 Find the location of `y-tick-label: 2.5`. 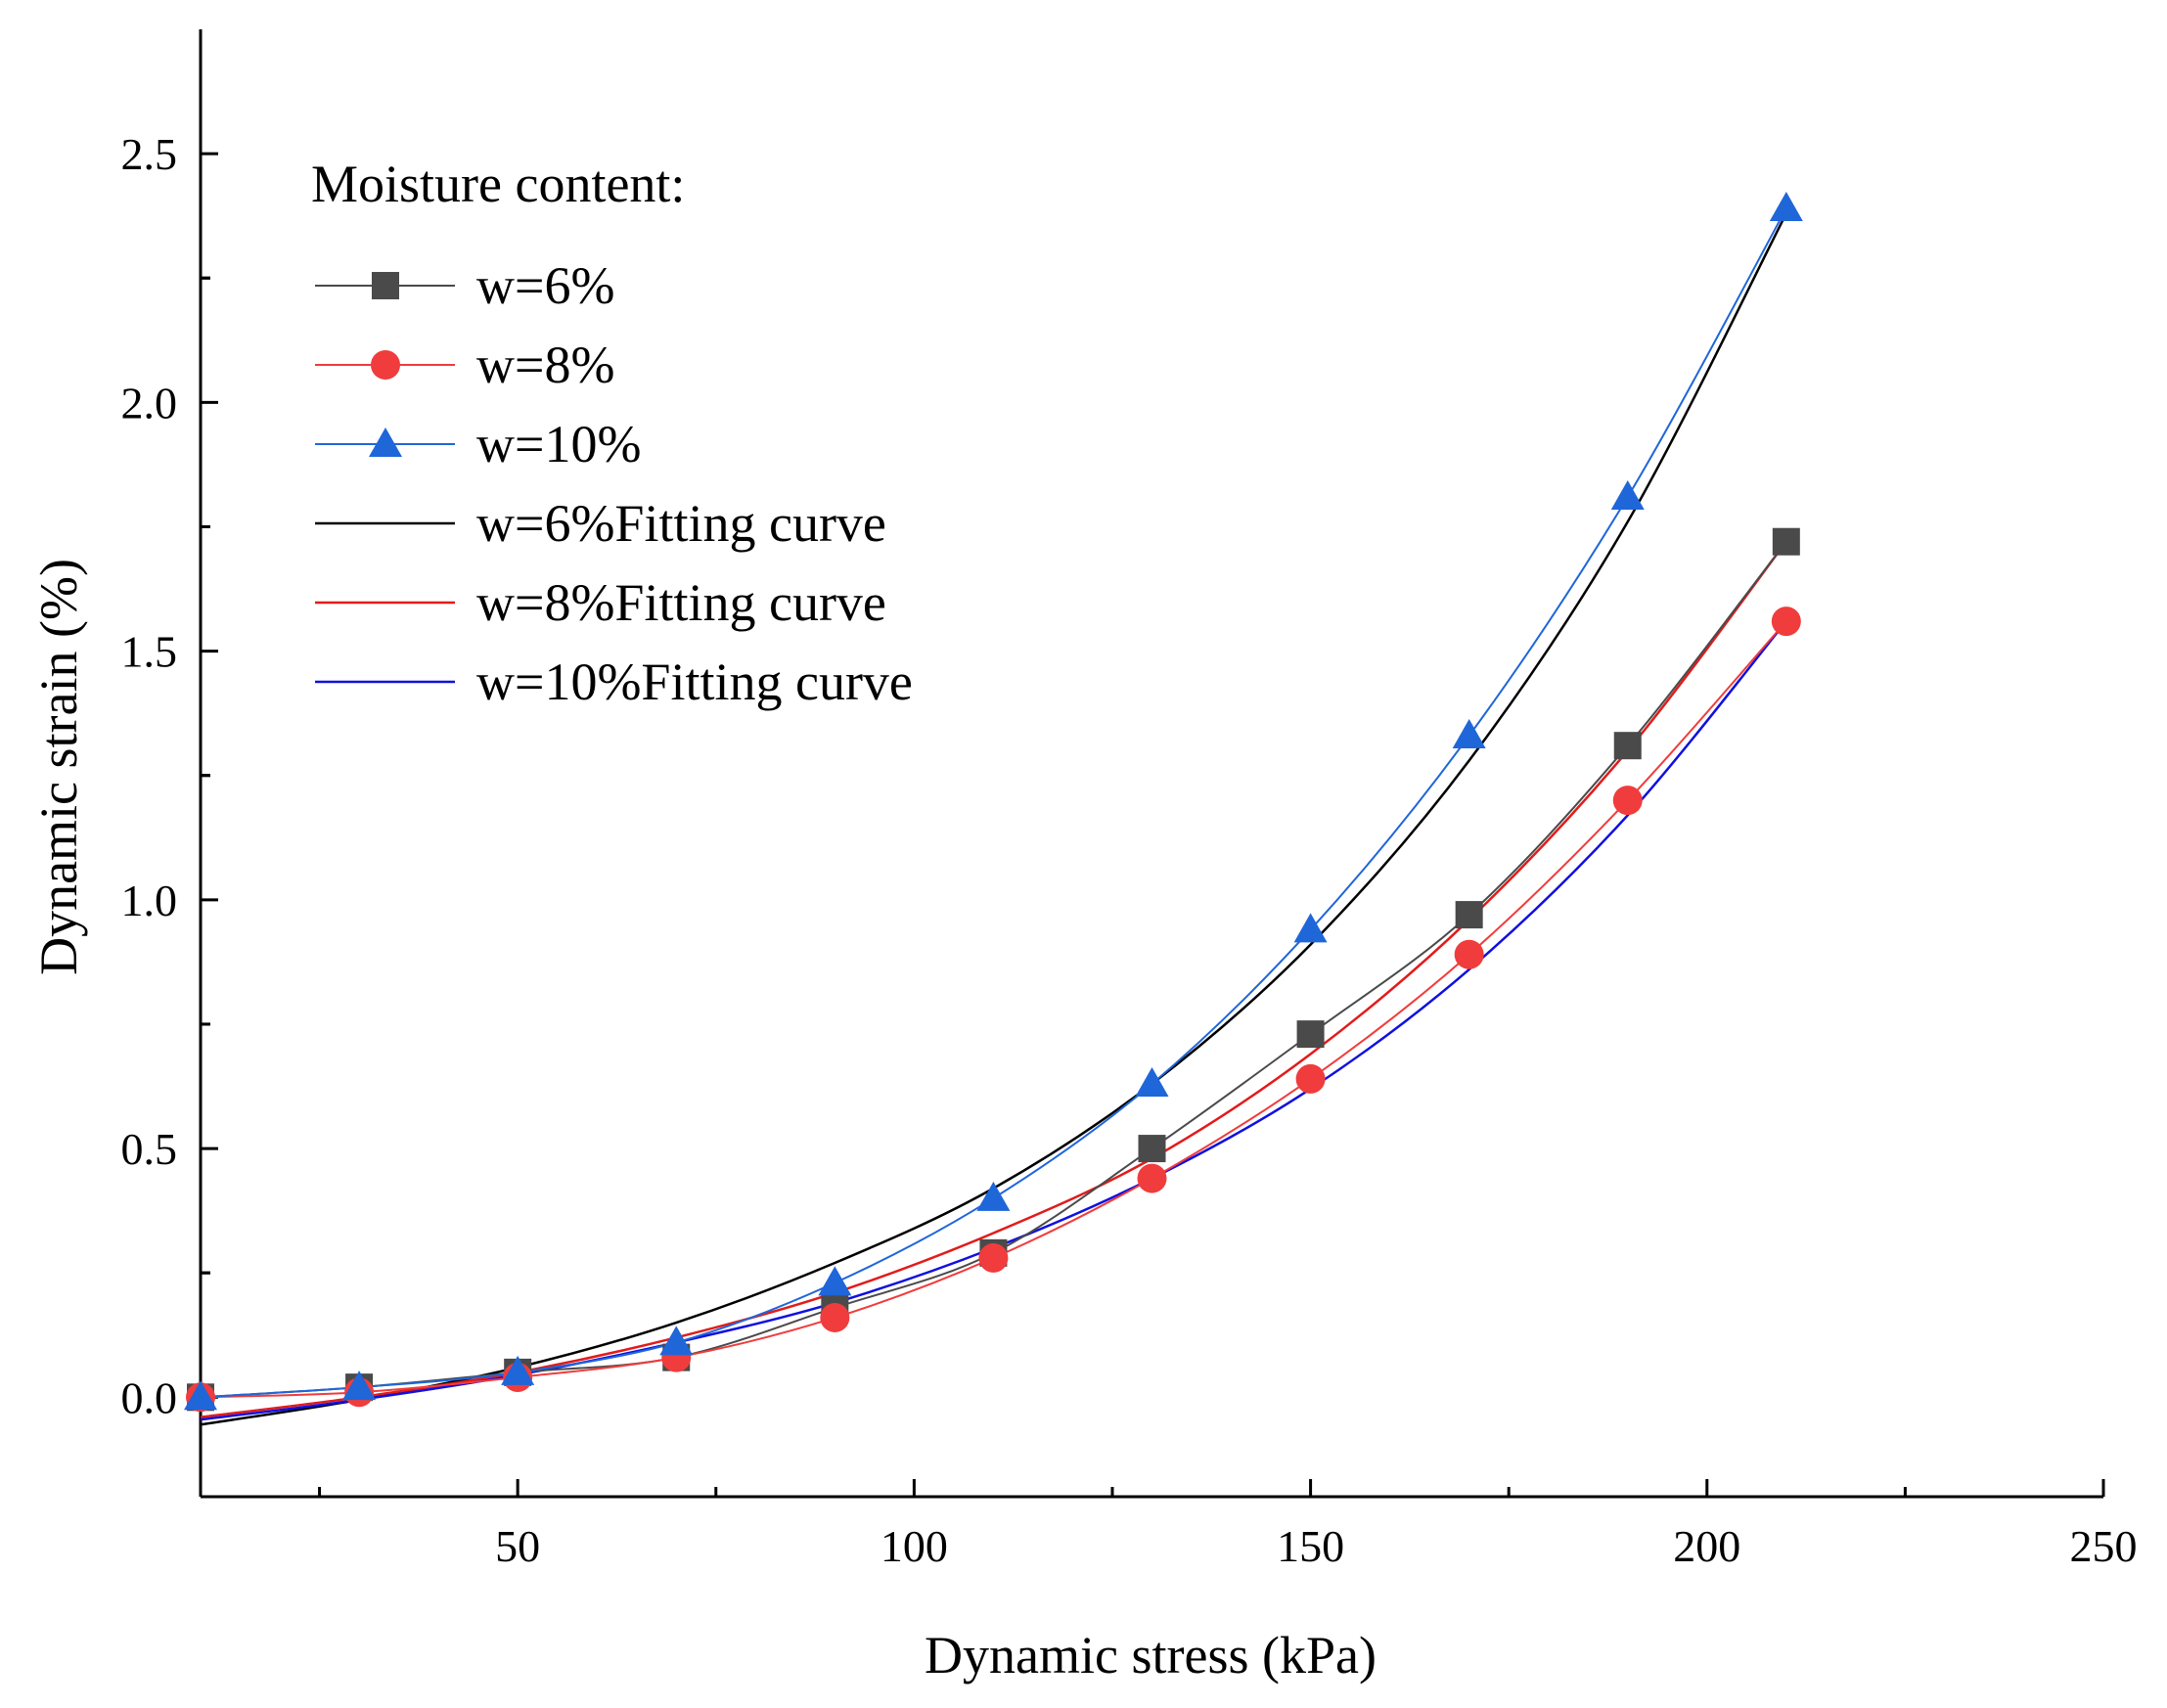

y-tick-label: 2.5 is located at coordinates (149, 154).